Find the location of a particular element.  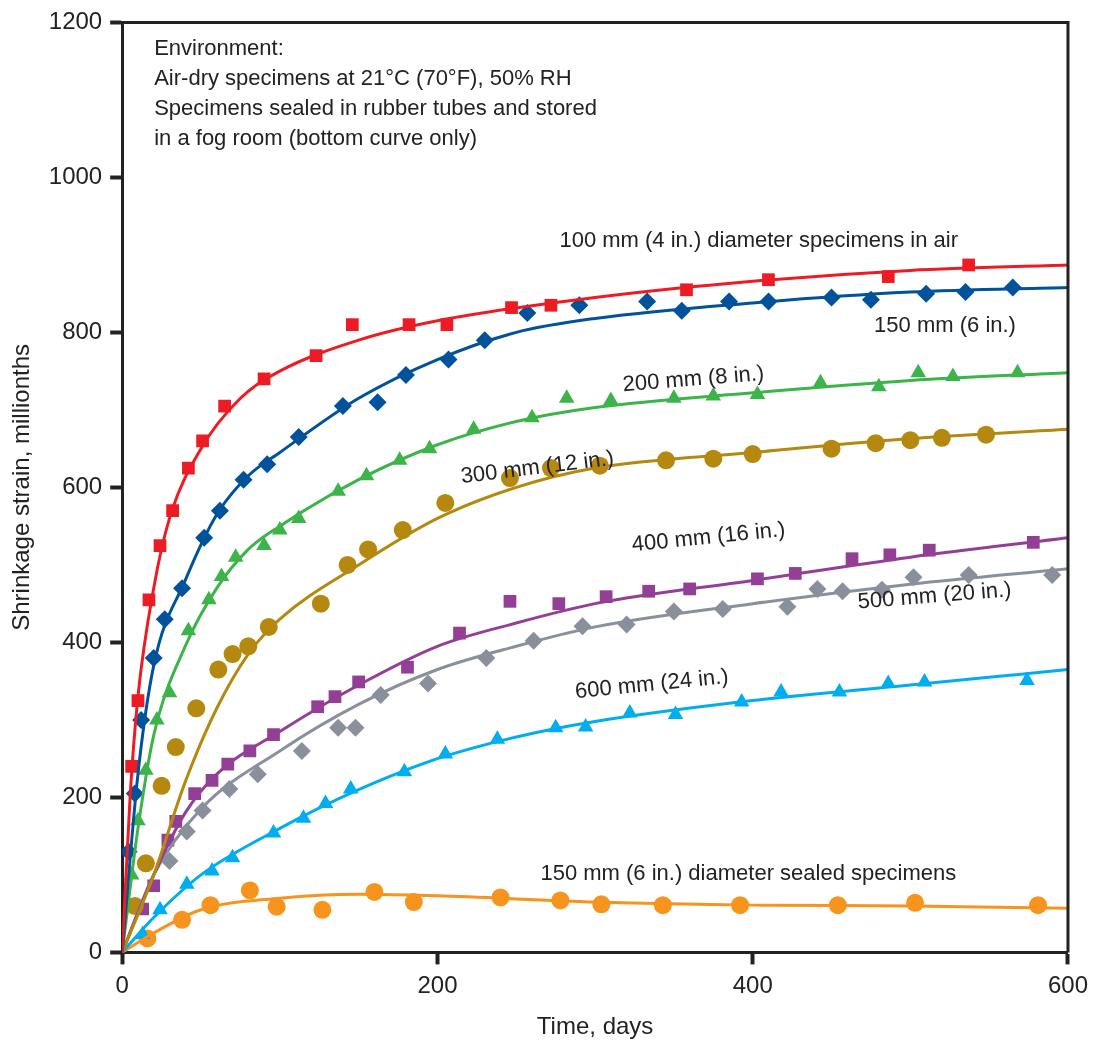

y-tick-label: 200 is located at coordinates (82, 796).